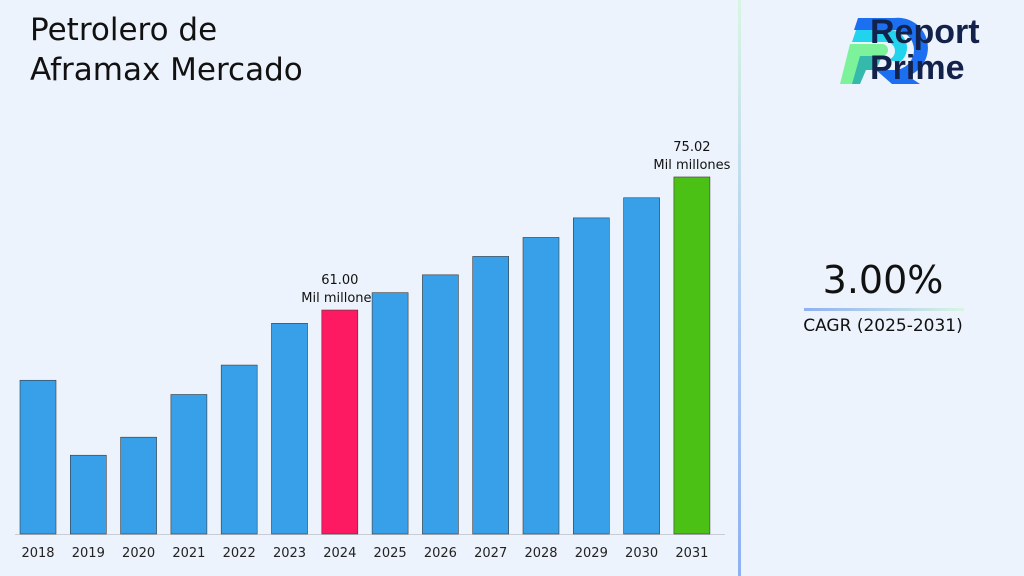 The image size is (1024, 576). Describe the element at coordinates (691, 165) in the screenshot. I see `data-label-unit-2031: Mil millones` at that location.